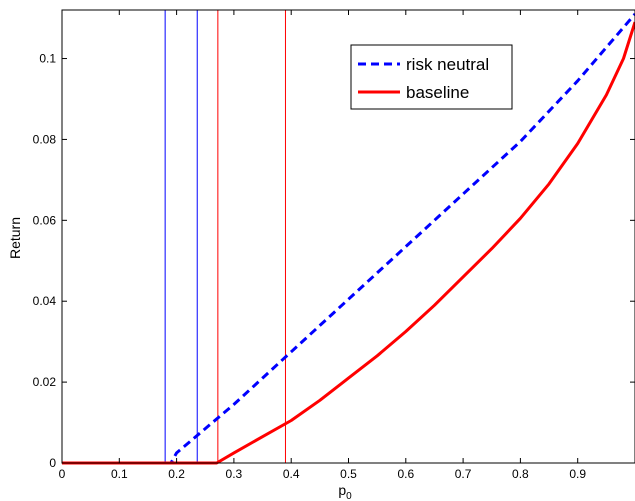 This screenshot has height=501, width=635. What do you see at coordinates (45, 382) in the screenshot?
I see `y-tick-label: 0.02` at bounding box center [45, 382].